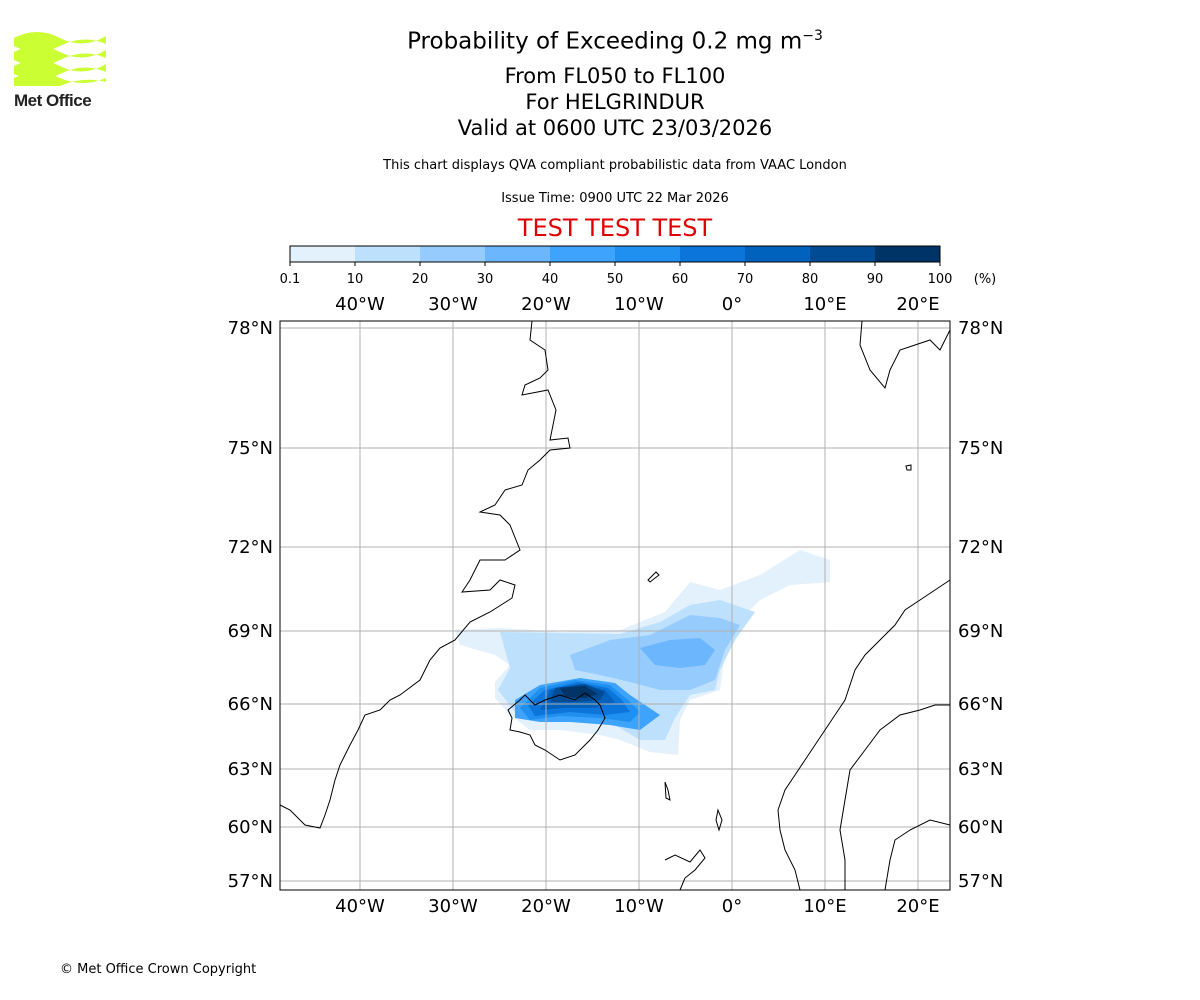 The height and width of the screenshot is (1000, 1200). I want to click on colorbar-tick-label: 50, so click(615, 279).